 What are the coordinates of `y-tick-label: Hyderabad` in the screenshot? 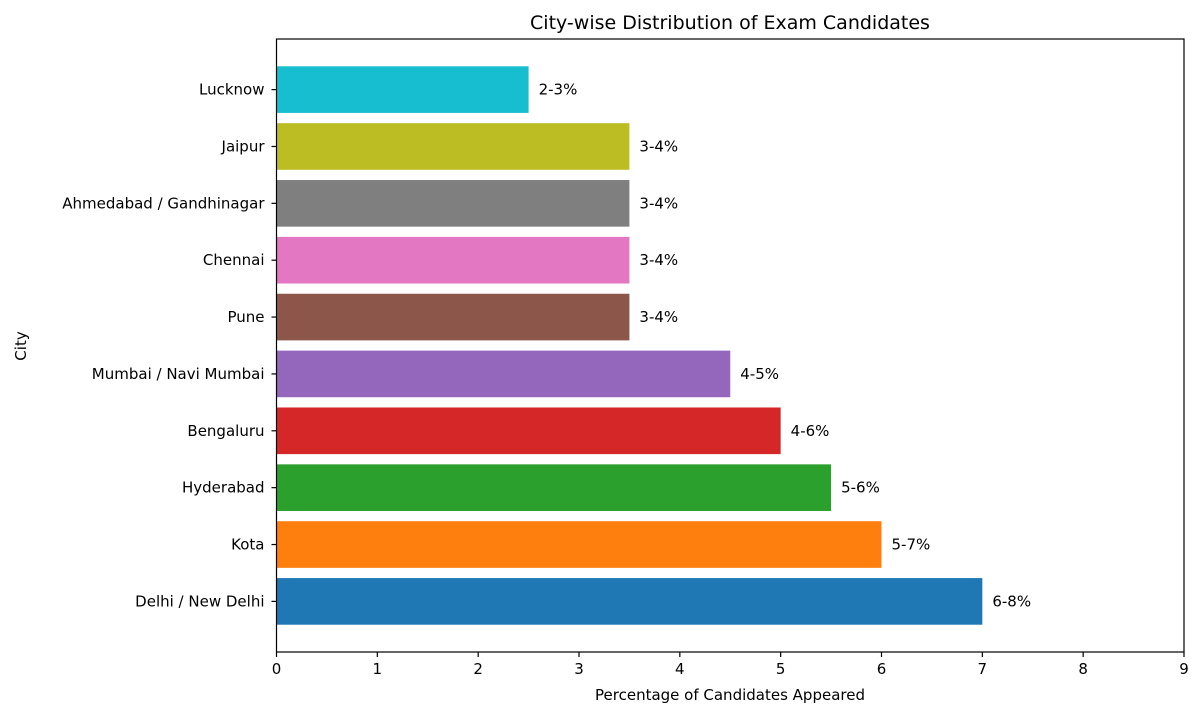 It's located at (223, 488).